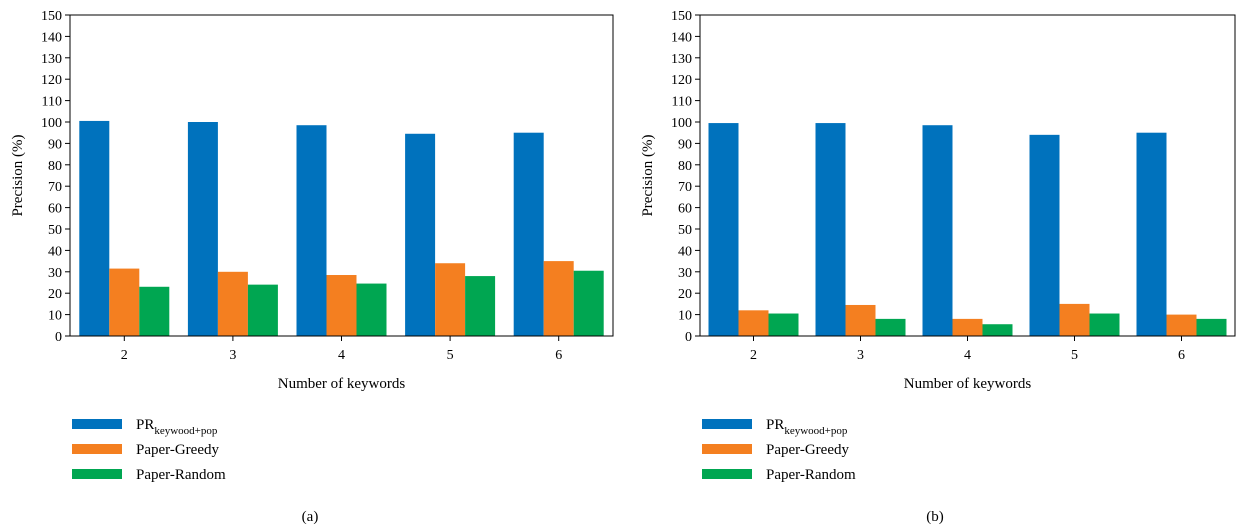 The height and width of the screenshot is (531, 1242). I want to click on chart-caption: (b), so click(935, 517).